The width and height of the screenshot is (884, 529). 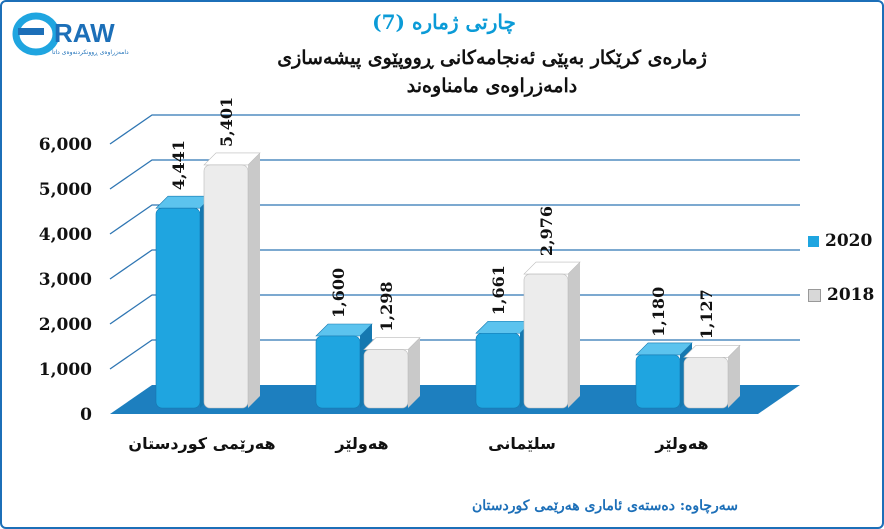 I want to click on chart-number: چارتی ژمارە (7), so click(x=444, y=22).